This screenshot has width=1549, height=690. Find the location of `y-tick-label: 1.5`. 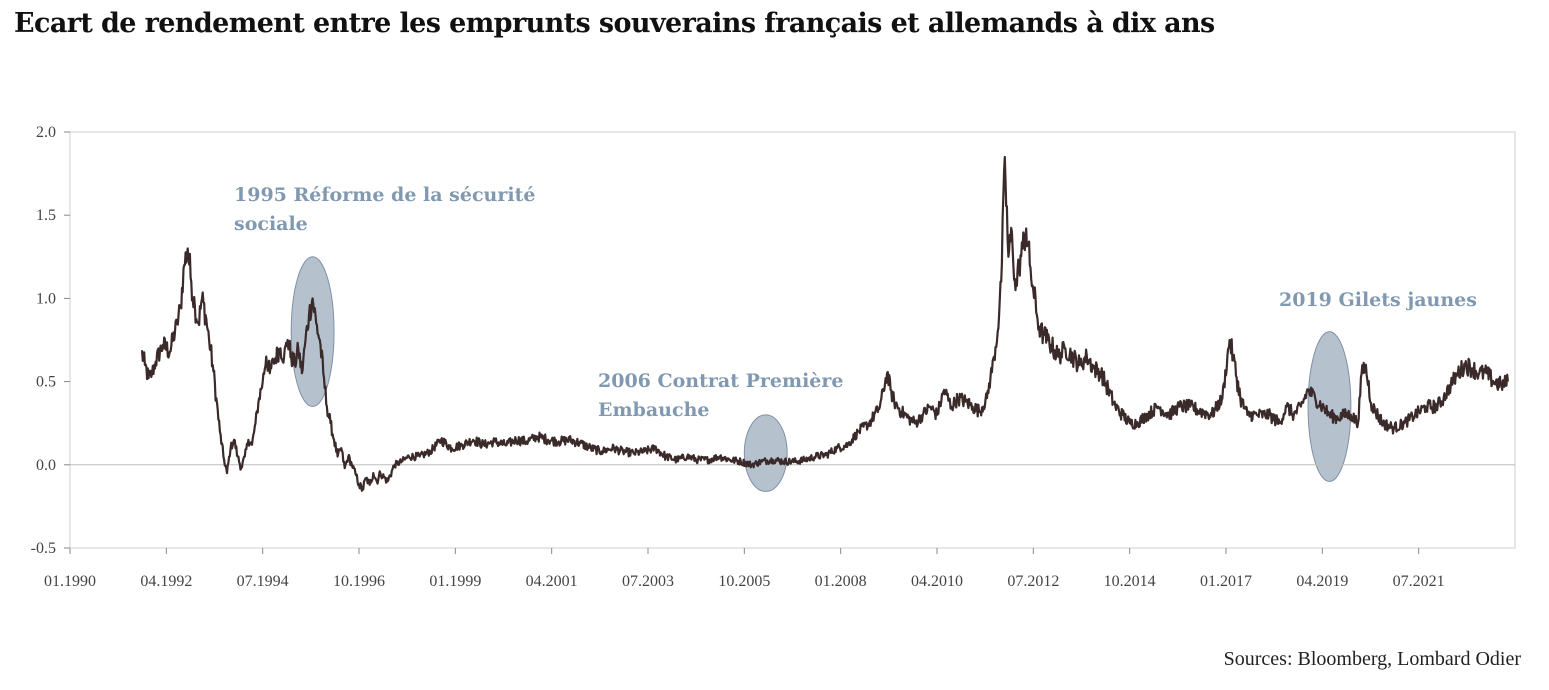

y-tick-label: 1.5 is located at coordinates (46, 215).